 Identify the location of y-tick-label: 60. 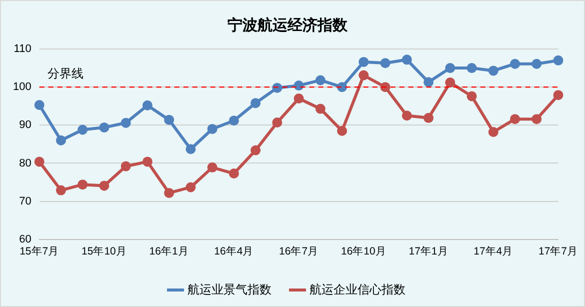
(25, 239).